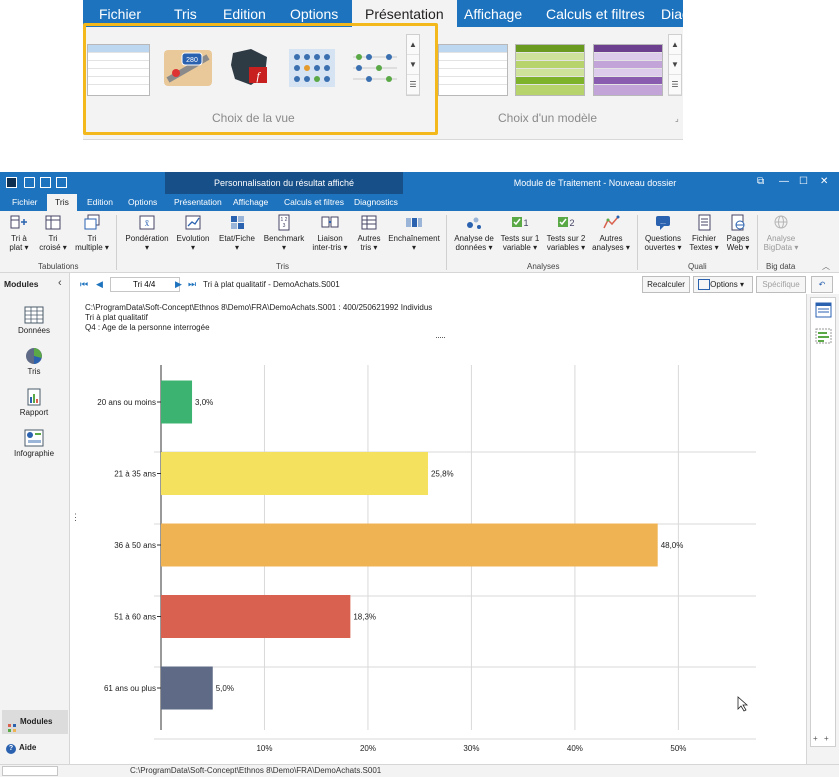 The image size is (839, 777). What do you see at coordinates (595, 14) in the screenshot?
I see `zoom-tab-calculs: Calculs et filtres` at bounding box center [595, 14].